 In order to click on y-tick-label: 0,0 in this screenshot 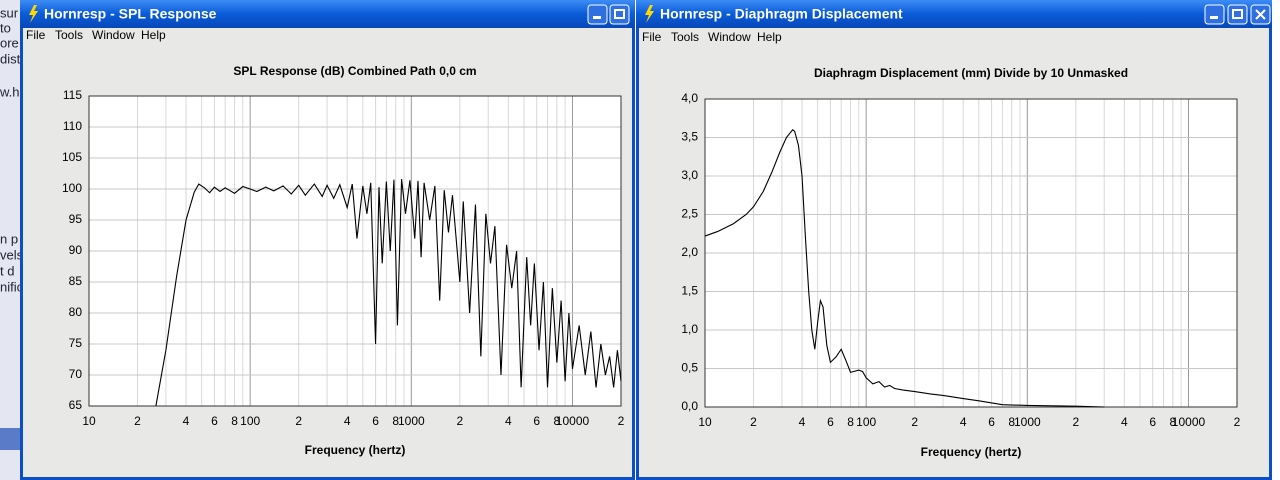, I will do `click(689, 406)`.